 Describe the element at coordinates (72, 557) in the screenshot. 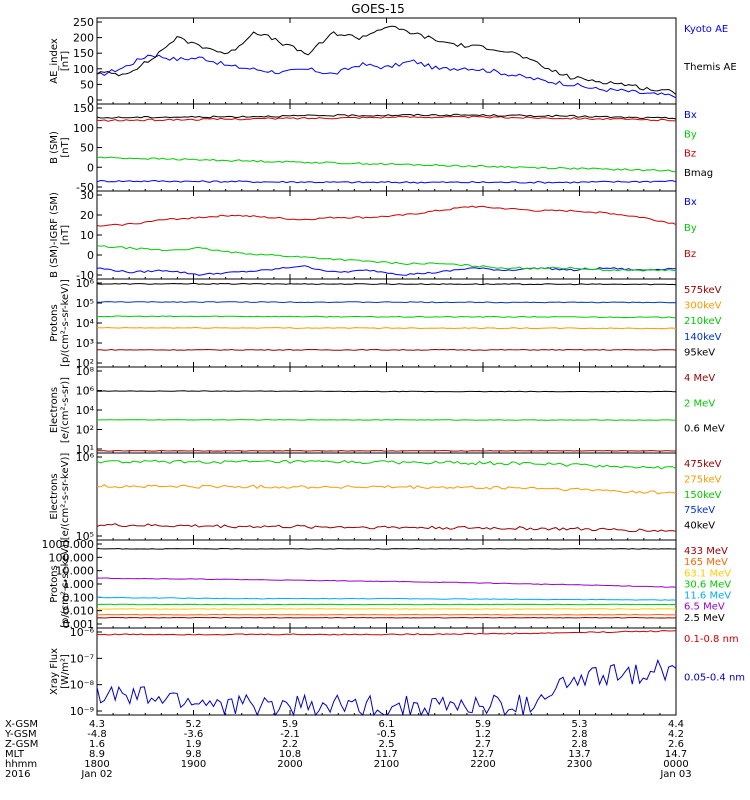

I see `y-tick-label: 100.000` at that location.